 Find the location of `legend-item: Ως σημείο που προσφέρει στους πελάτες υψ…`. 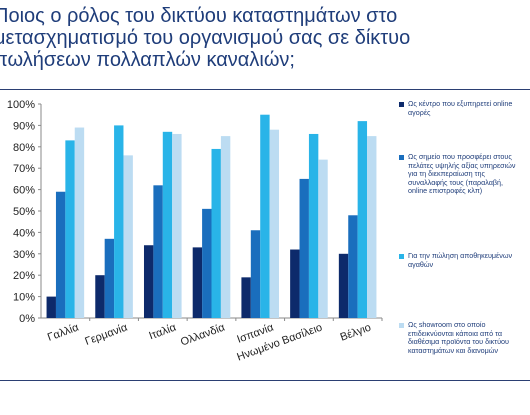

legend-item: Ως σημείο που προσφέρει στους πελάτες υψ… is located at coordinates (461, 174).